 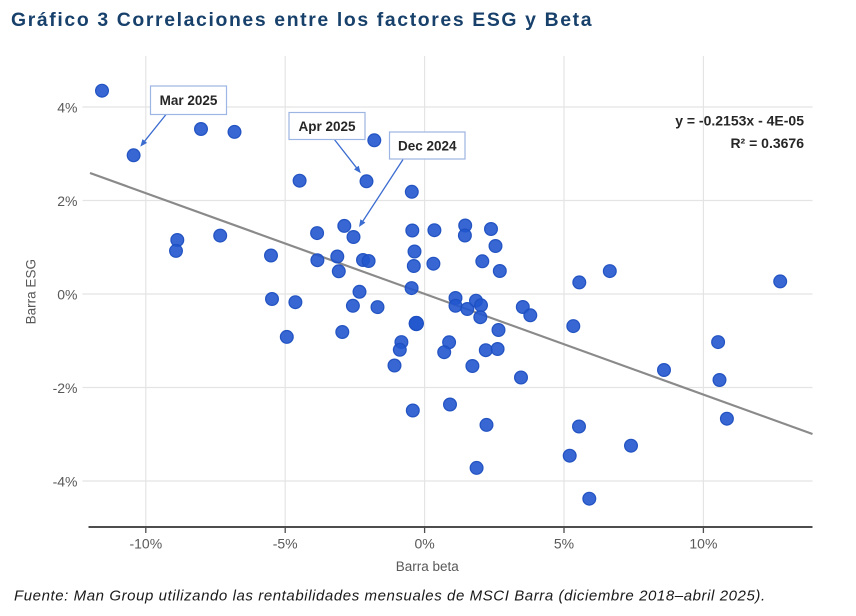 What do you see at coordinates (739, 121) in the screenshot?
I see `svg-text: y = -0.2153x - 4E-05` at bounding box center [739, 121].